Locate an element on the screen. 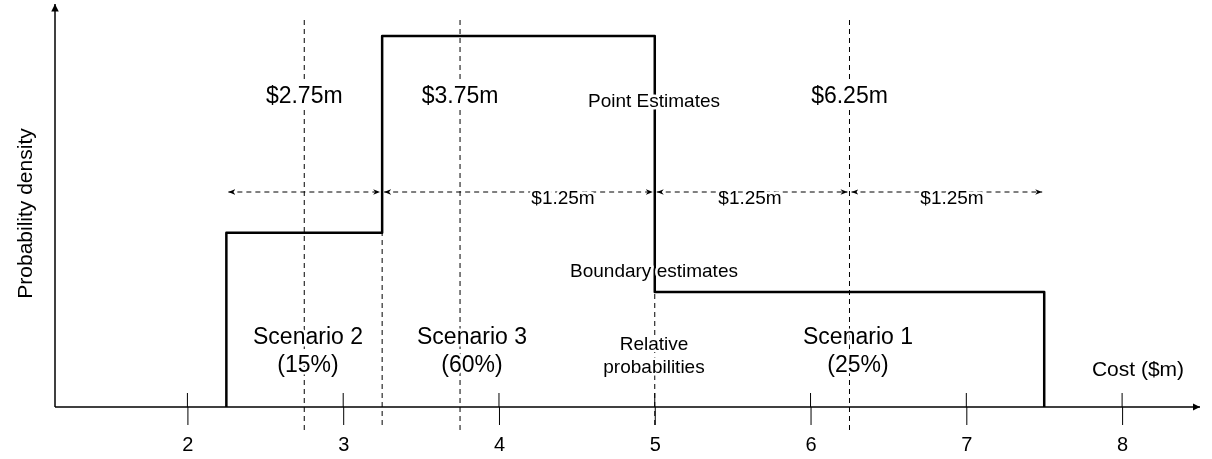 Image resolution: width=1212 pixels, height=459 pixels. x-tick-label: 4 is located at coordinates (499, 444).